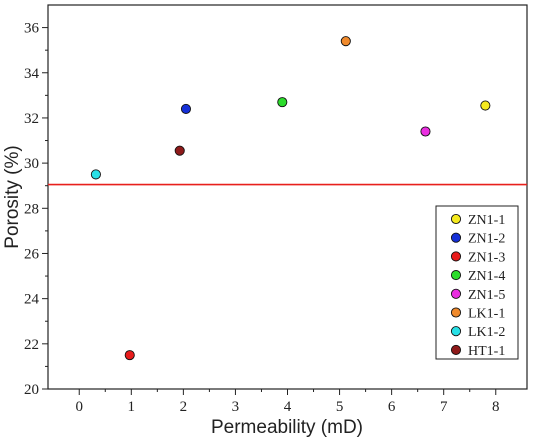  What do you see at coordinates (288, 407) in the screenshot?
I see `x-tick-label: 4` at bounding box center [288, 407].